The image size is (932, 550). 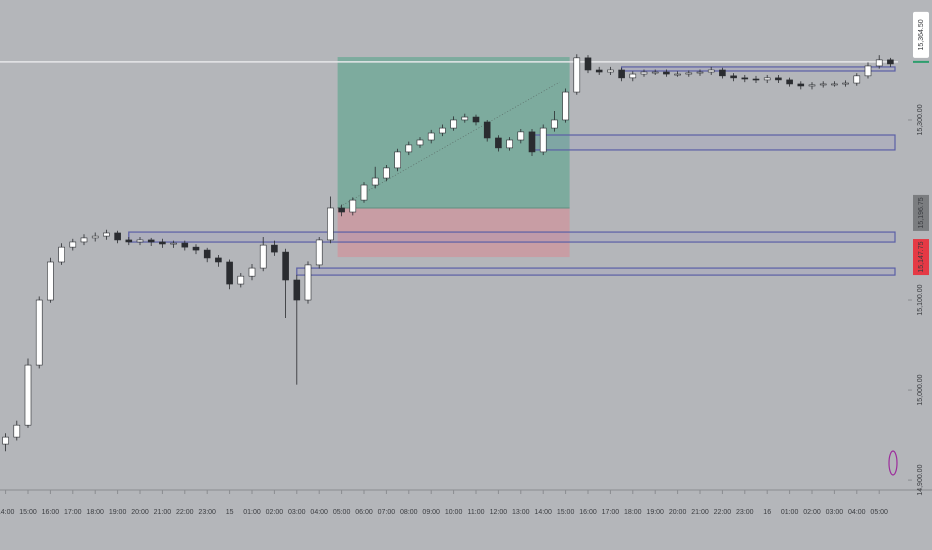 What do you see at coordinates (319, 512) in the screenshot?
I see `x-tick-label: 04:00` at bounding box center [319, 512].